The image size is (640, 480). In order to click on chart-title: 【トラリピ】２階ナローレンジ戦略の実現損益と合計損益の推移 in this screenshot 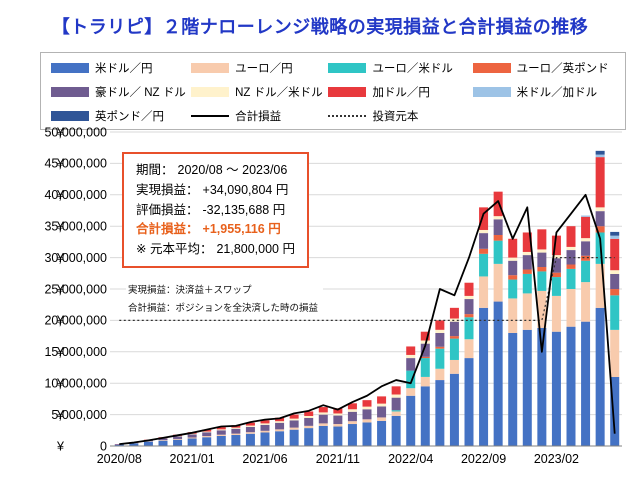, I will do `click(320, 27)`.